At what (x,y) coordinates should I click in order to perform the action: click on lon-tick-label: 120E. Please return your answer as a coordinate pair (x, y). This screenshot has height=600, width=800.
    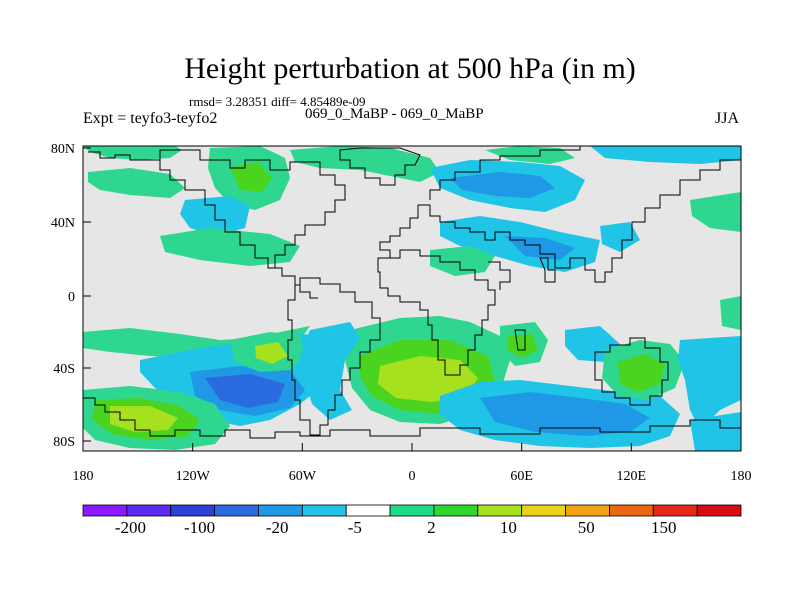
    Looking at the image, I should click on (632, 476).